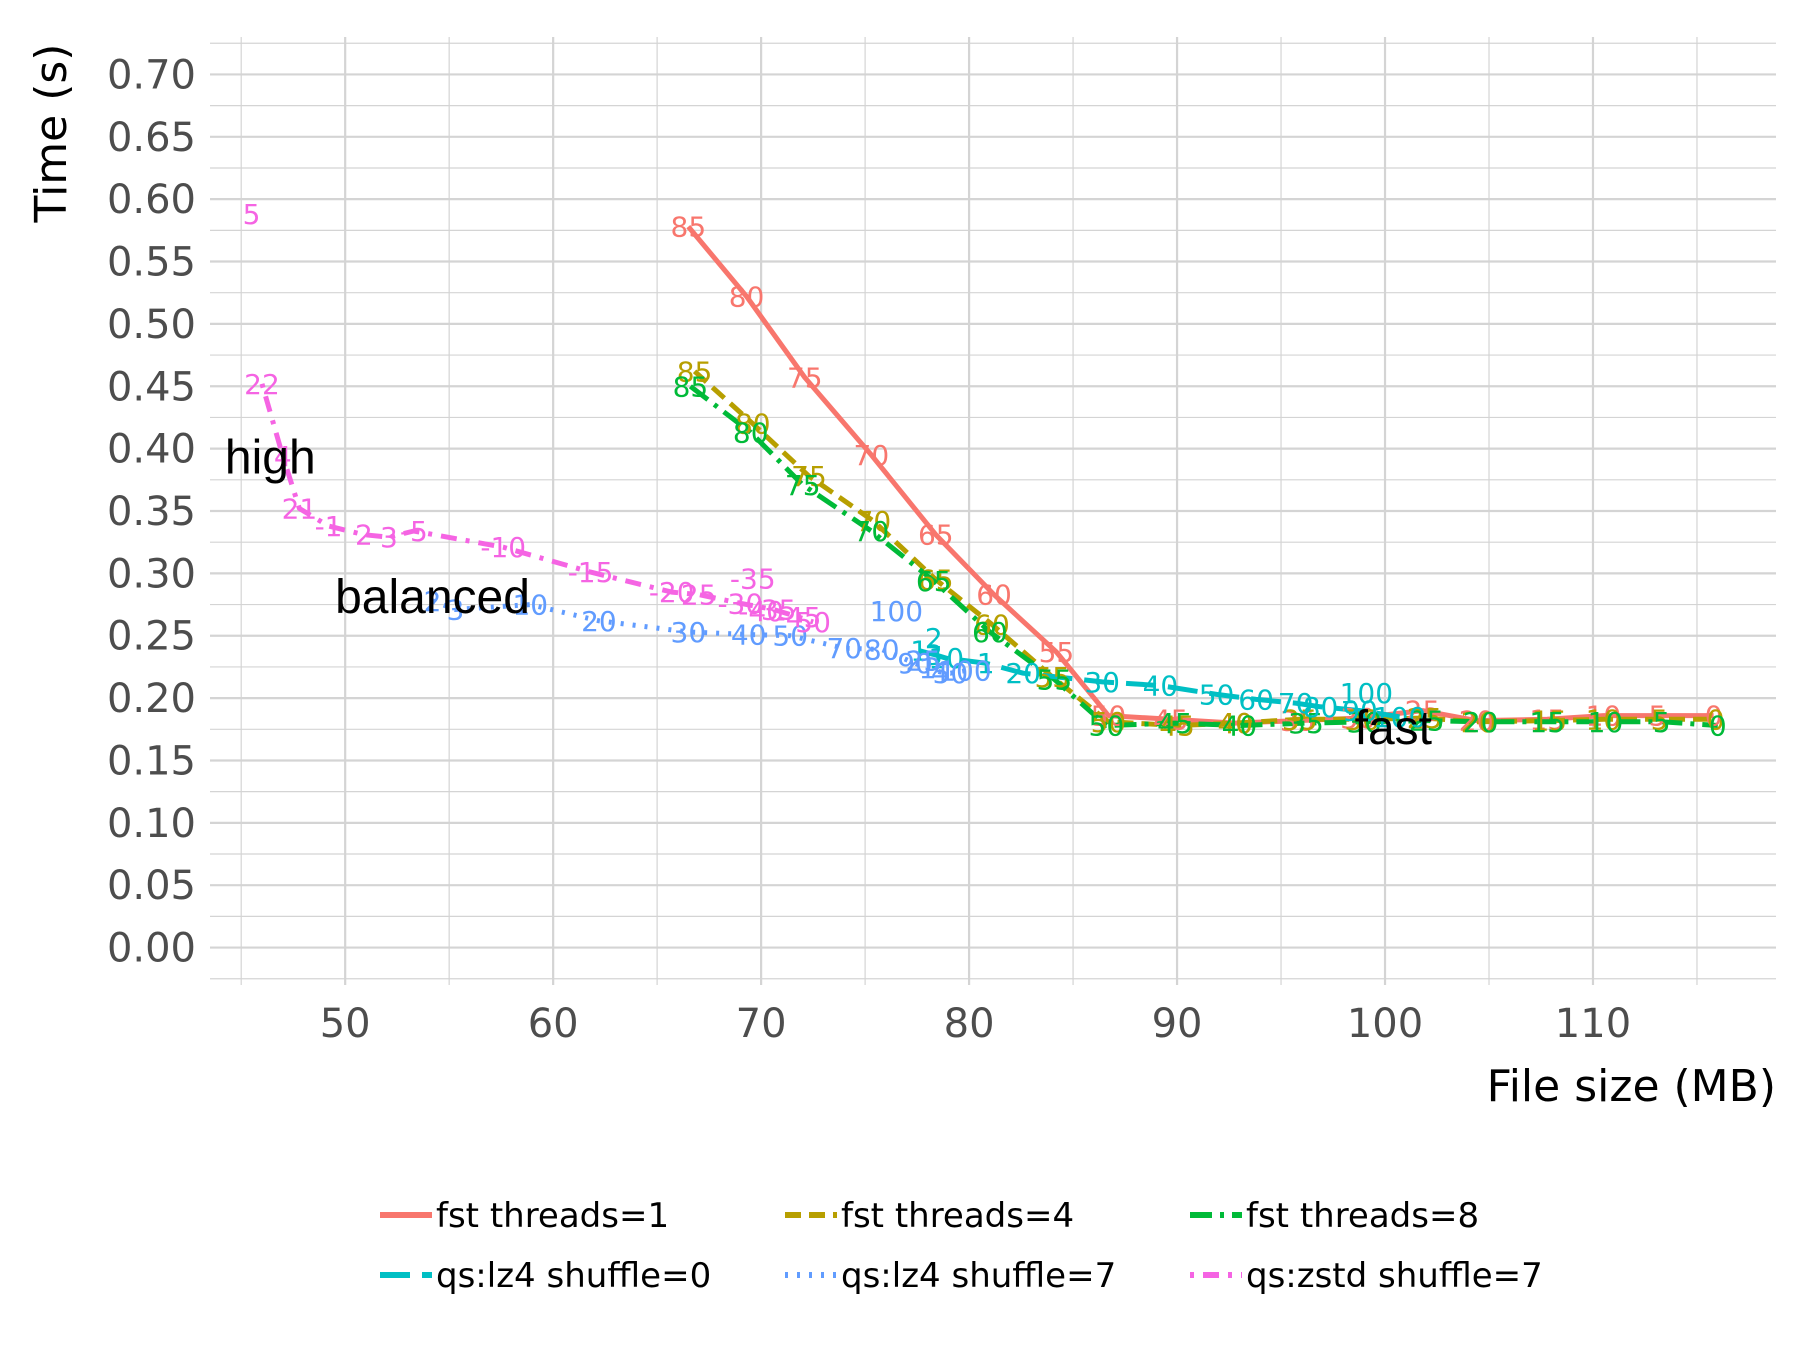 The width and height of the screenshot is (1800, 1350). What do you see at coordinates (969, 1024) in the screenshot?
I see `x-tick-label: 80` at bounding box center [969, 1024].